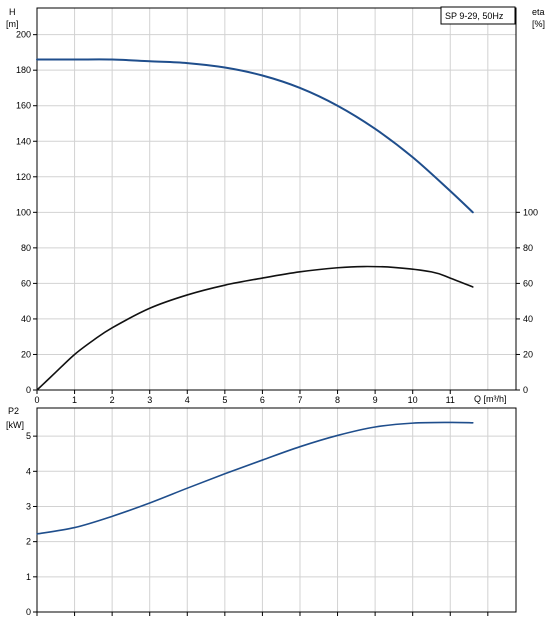  What do you see at coordinates (74, 400) in the screenshot?
I see `flow-tick-label: 1` at bounding box center [74, 400].